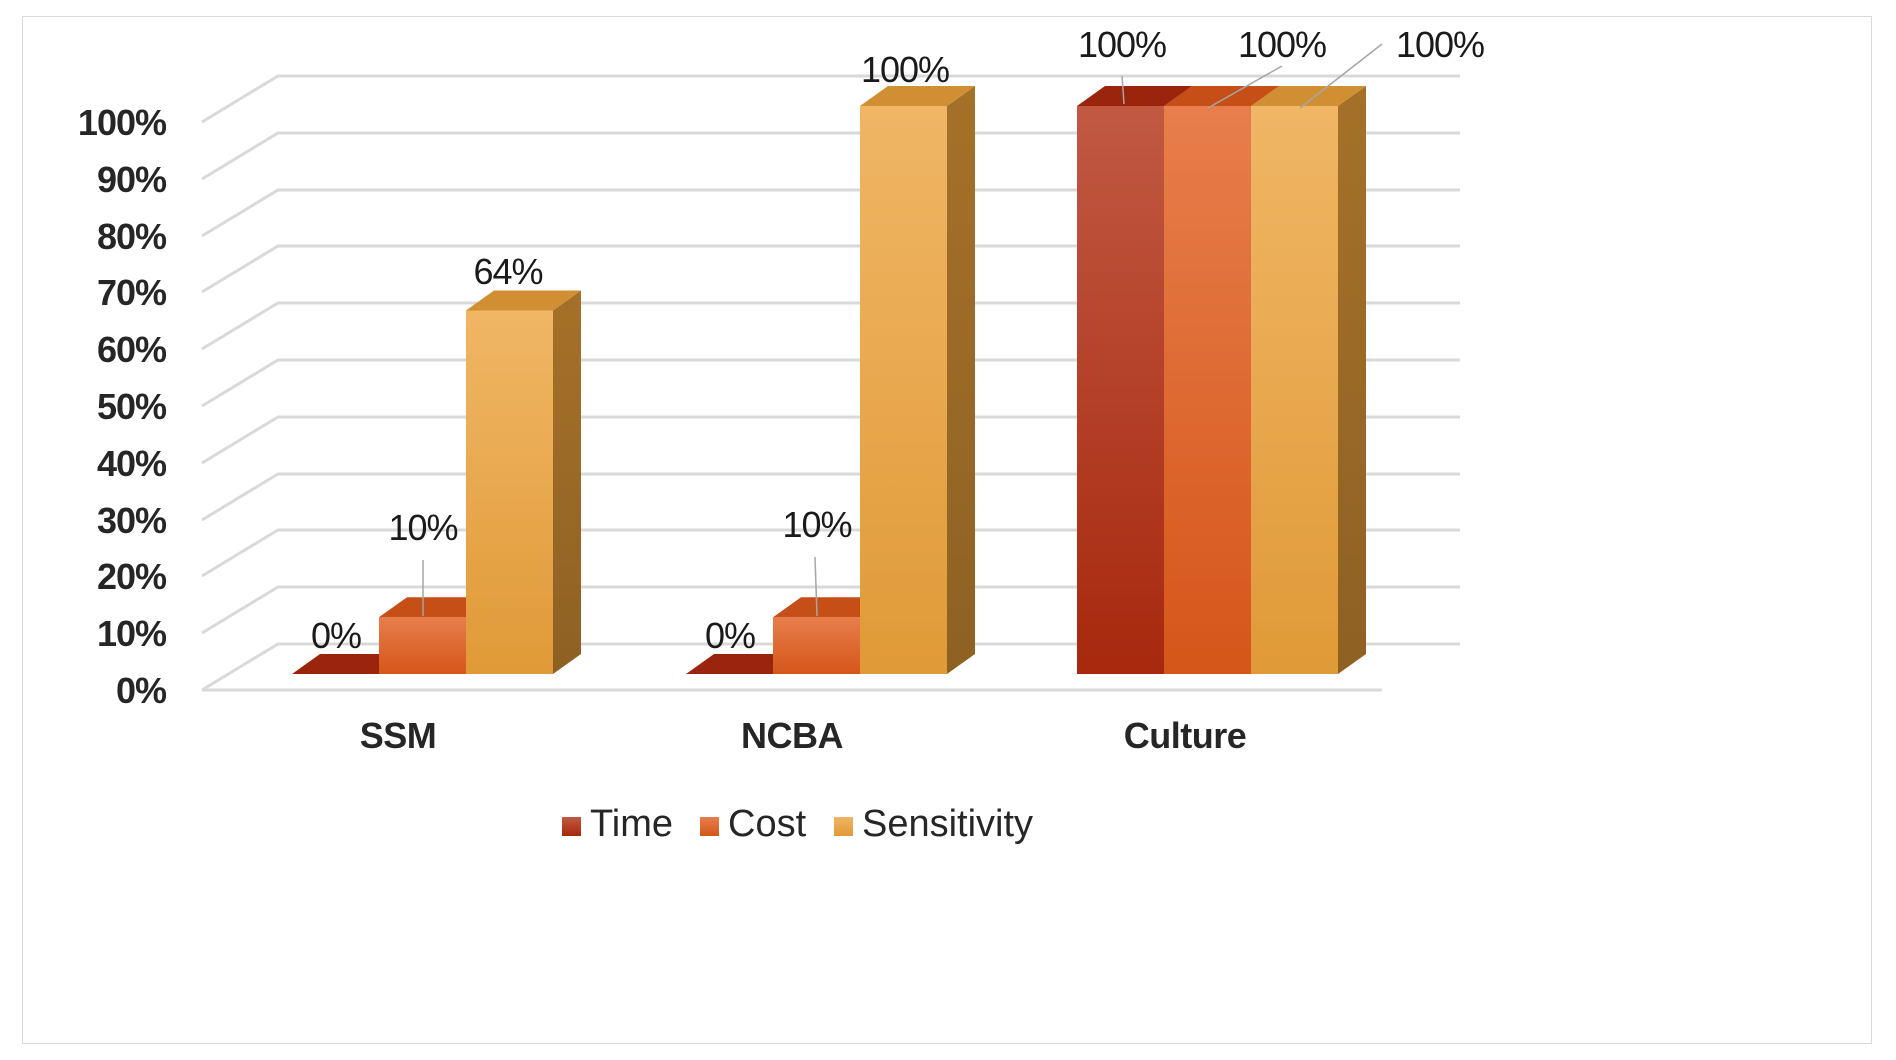 The height and width of the screenshot is (1060, 1896). I want to click on data-label-ncba-cost: 10%, so click(816, 524).